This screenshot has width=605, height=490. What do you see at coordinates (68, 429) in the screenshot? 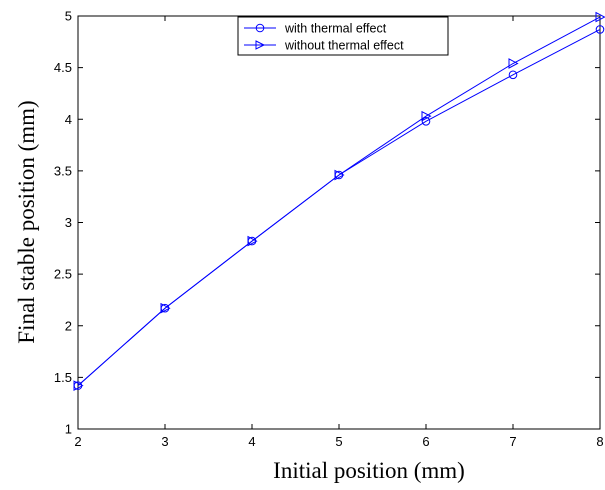
I see `y-tick-label: 1` at bounding box center [68, 429].